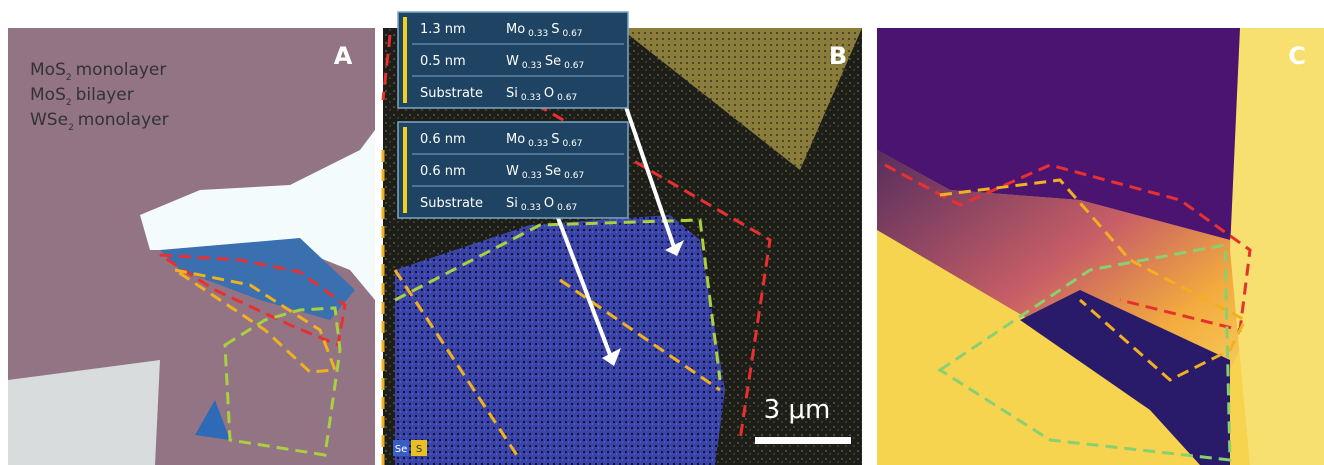  I want to click on thickness: 1.3 nm, so click(443, 29).